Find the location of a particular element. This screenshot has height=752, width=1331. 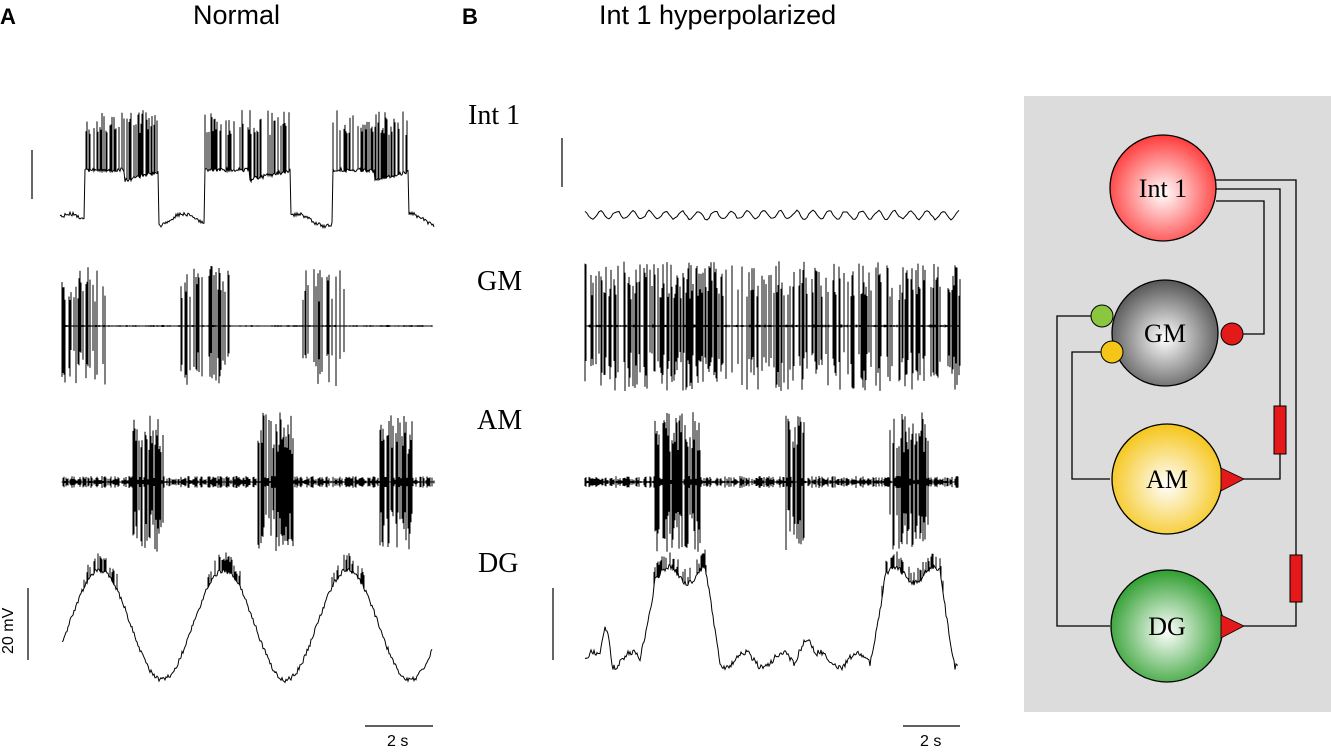

trace-gm-hyperpolarized is located at coordinates (772, 326).